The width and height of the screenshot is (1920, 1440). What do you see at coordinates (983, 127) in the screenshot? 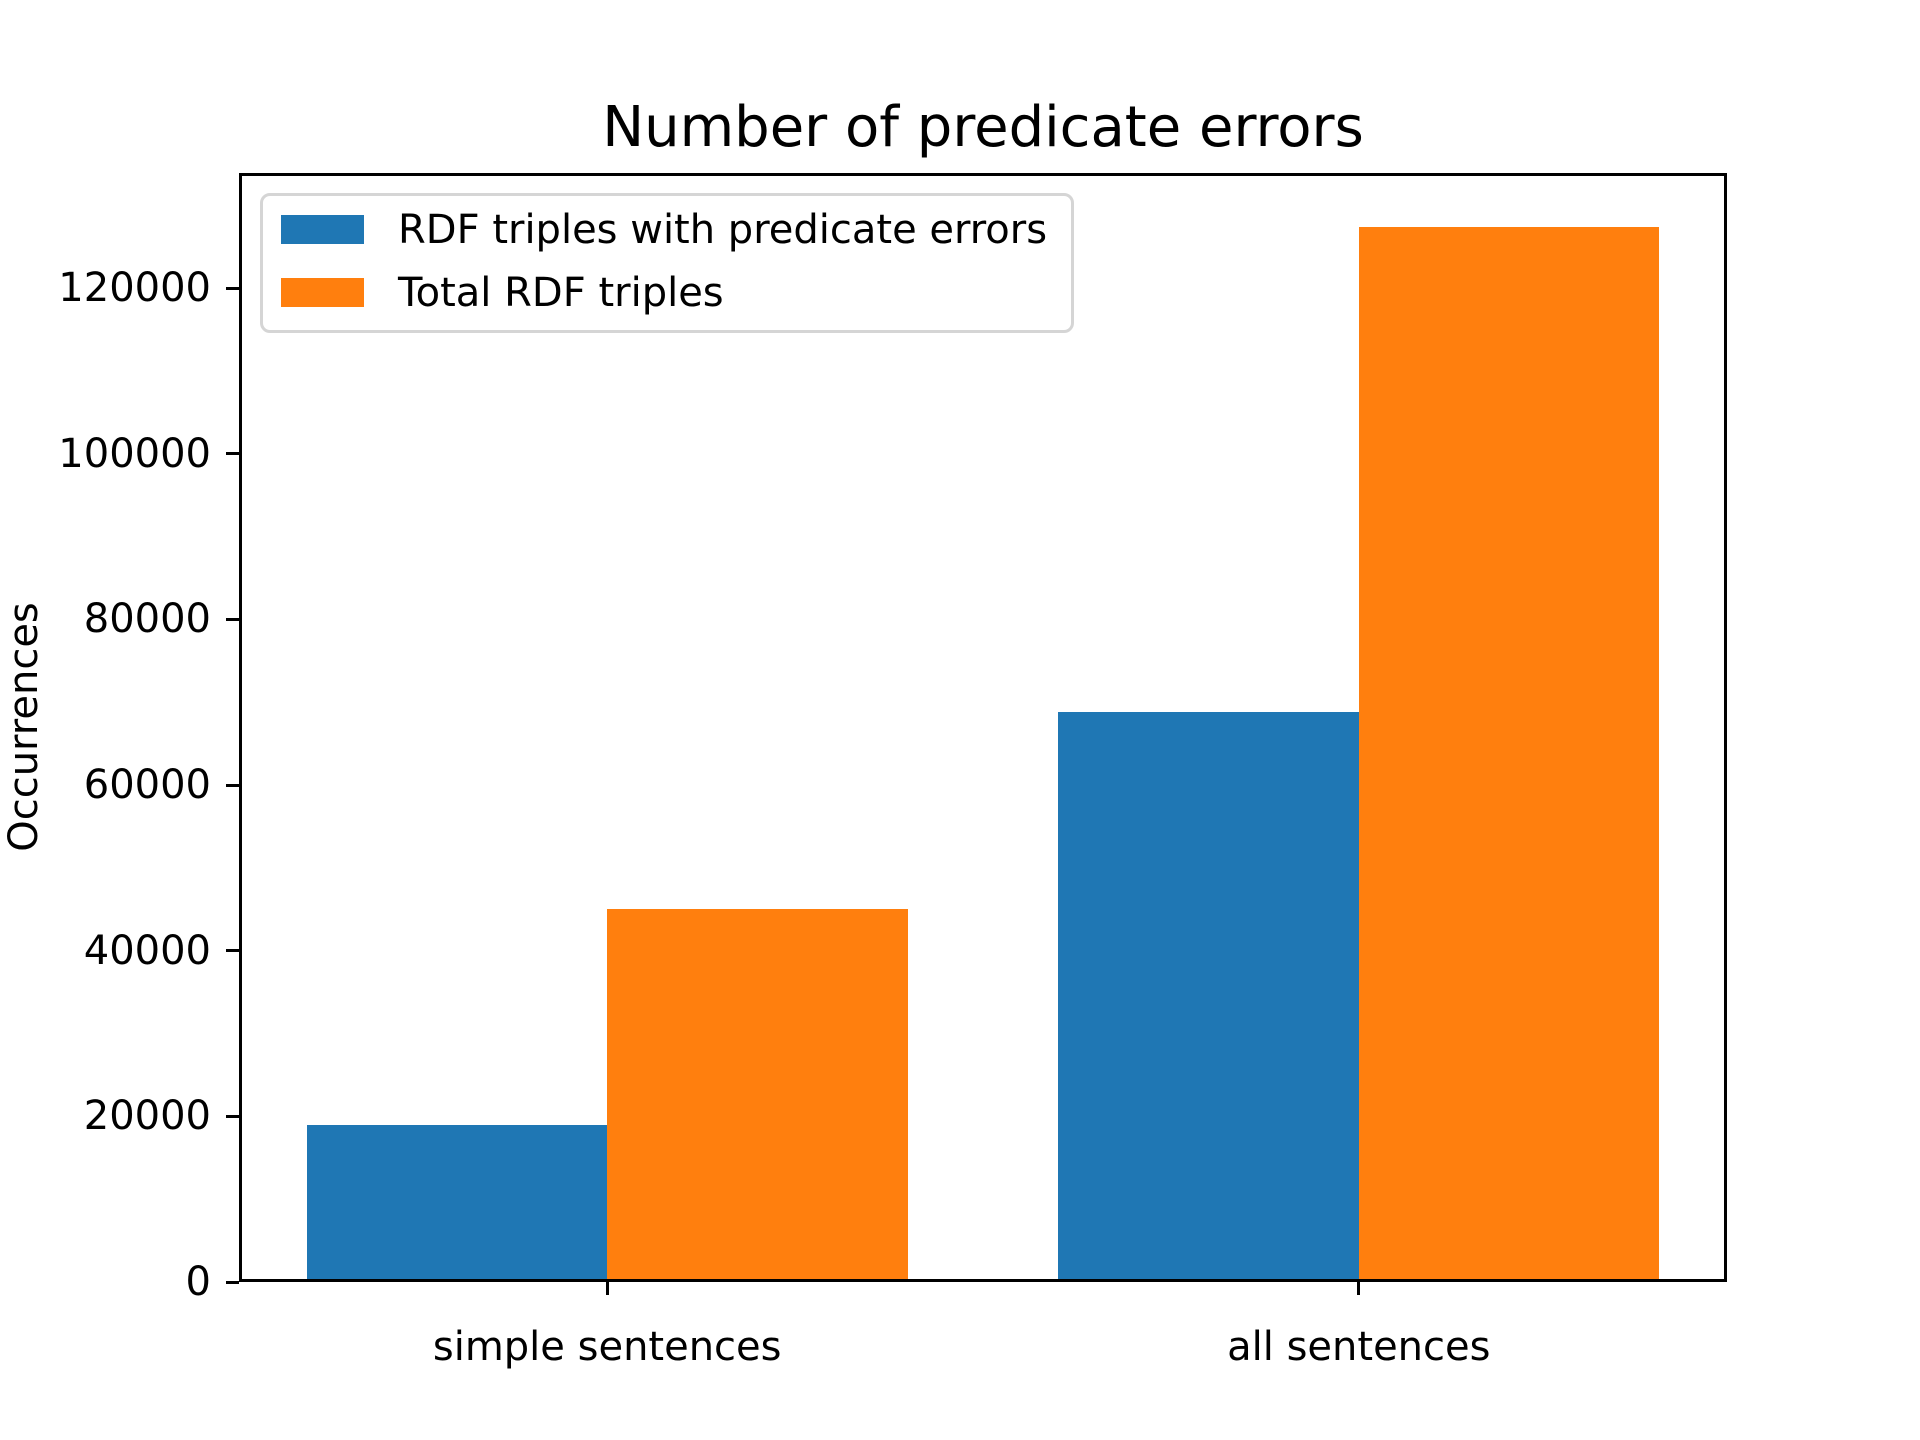
I see `chart-title: Number of predicate errors` at bounding box center [983, 127].